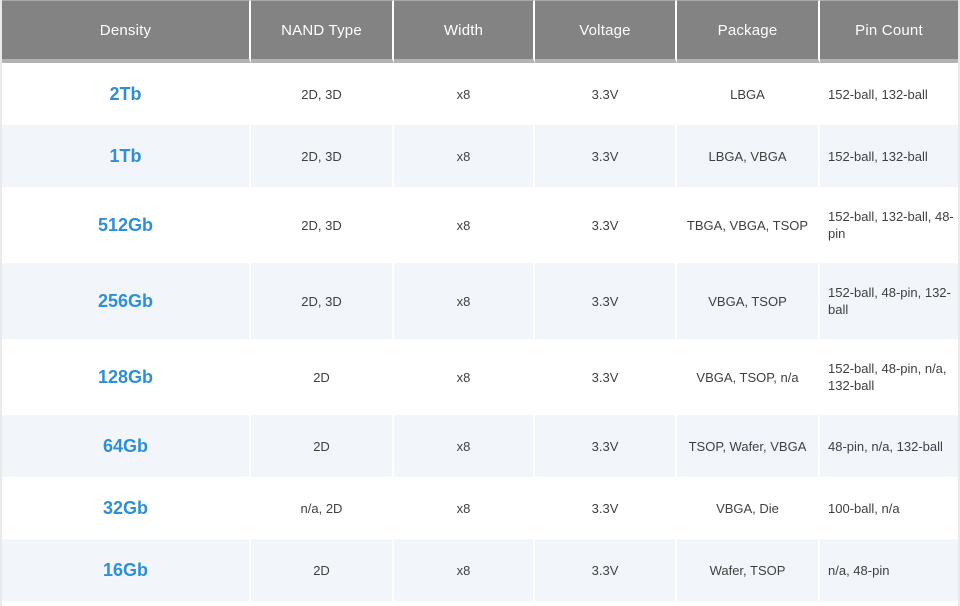 The width and height of the screenshot is (960, 606). I want to click on density-link: 2Tb, so click(125, 93).